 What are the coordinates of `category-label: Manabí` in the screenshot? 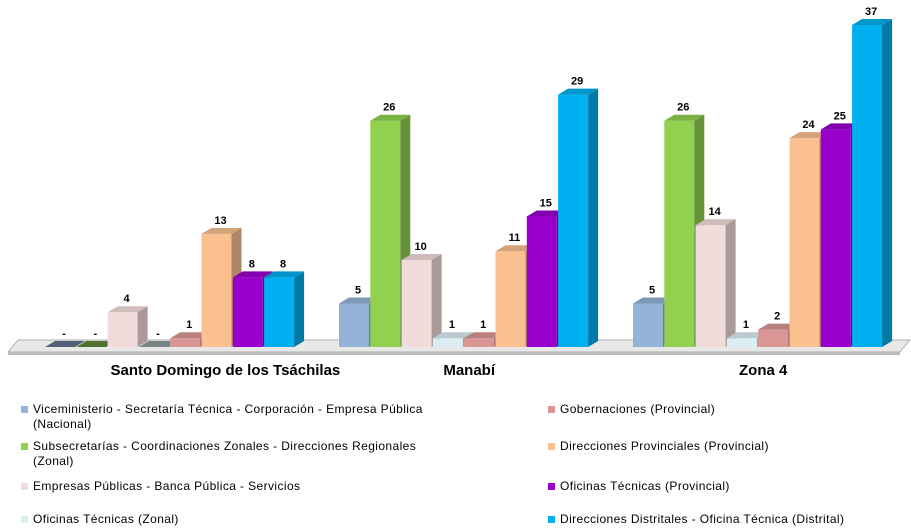 It's located at (469, 370).